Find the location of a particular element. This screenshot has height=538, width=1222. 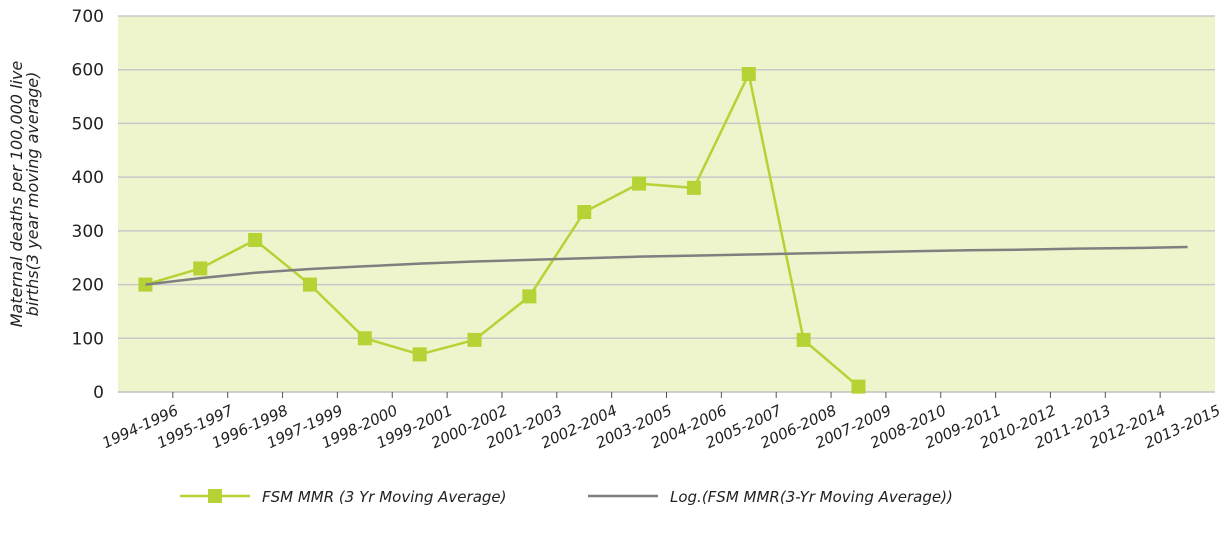

y-tick-label: 600 is located at coordinates (88, 71).